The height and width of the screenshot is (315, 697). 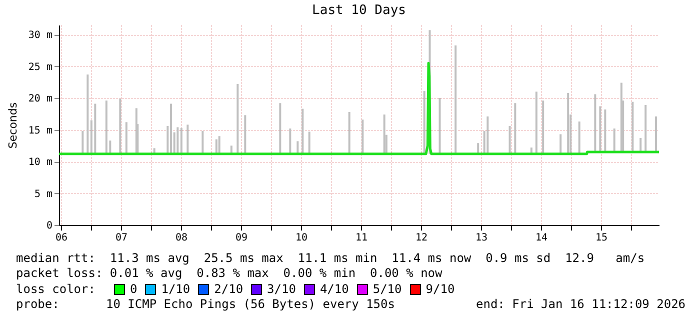 I want to click on text: 3/10, so click(x=281, y=290).